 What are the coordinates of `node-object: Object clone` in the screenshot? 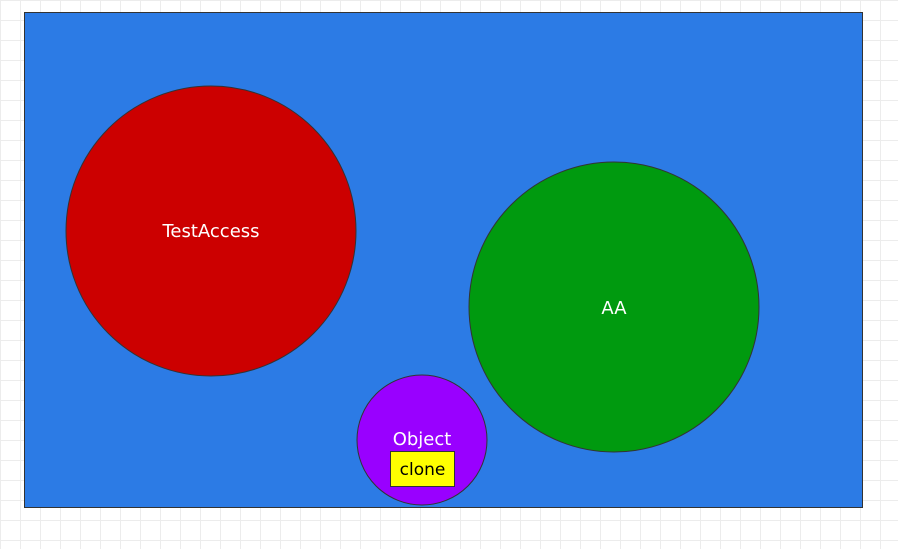 It's located at (422, 440).